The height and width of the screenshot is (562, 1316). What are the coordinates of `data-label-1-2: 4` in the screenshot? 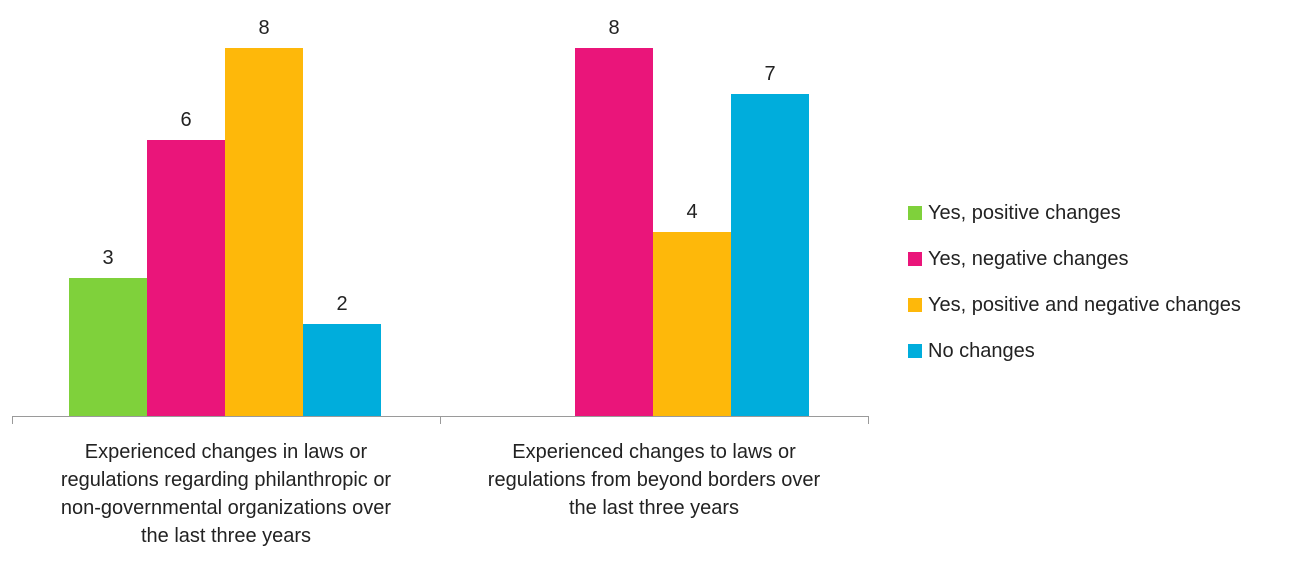 It's located at (691, 212).